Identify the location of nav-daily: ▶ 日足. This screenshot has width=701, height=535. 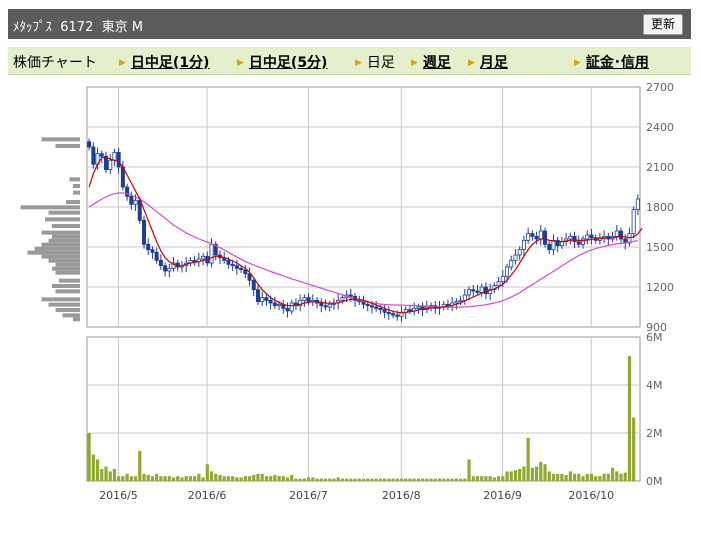
(375, 63).